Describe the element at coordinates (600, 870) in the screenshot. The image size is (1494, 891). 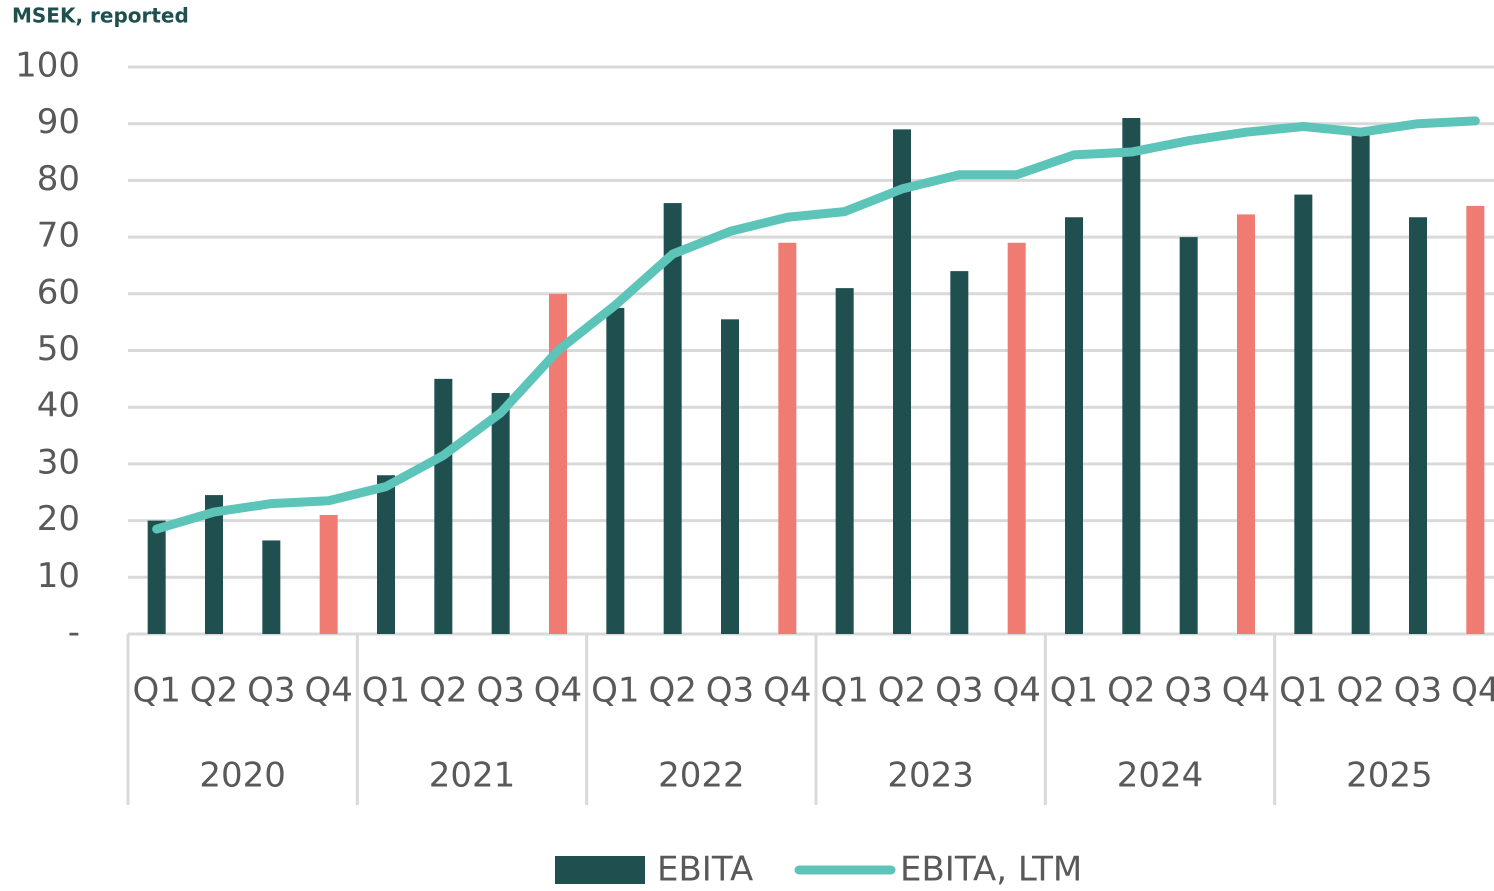
I see `legend-swatch` at that location.